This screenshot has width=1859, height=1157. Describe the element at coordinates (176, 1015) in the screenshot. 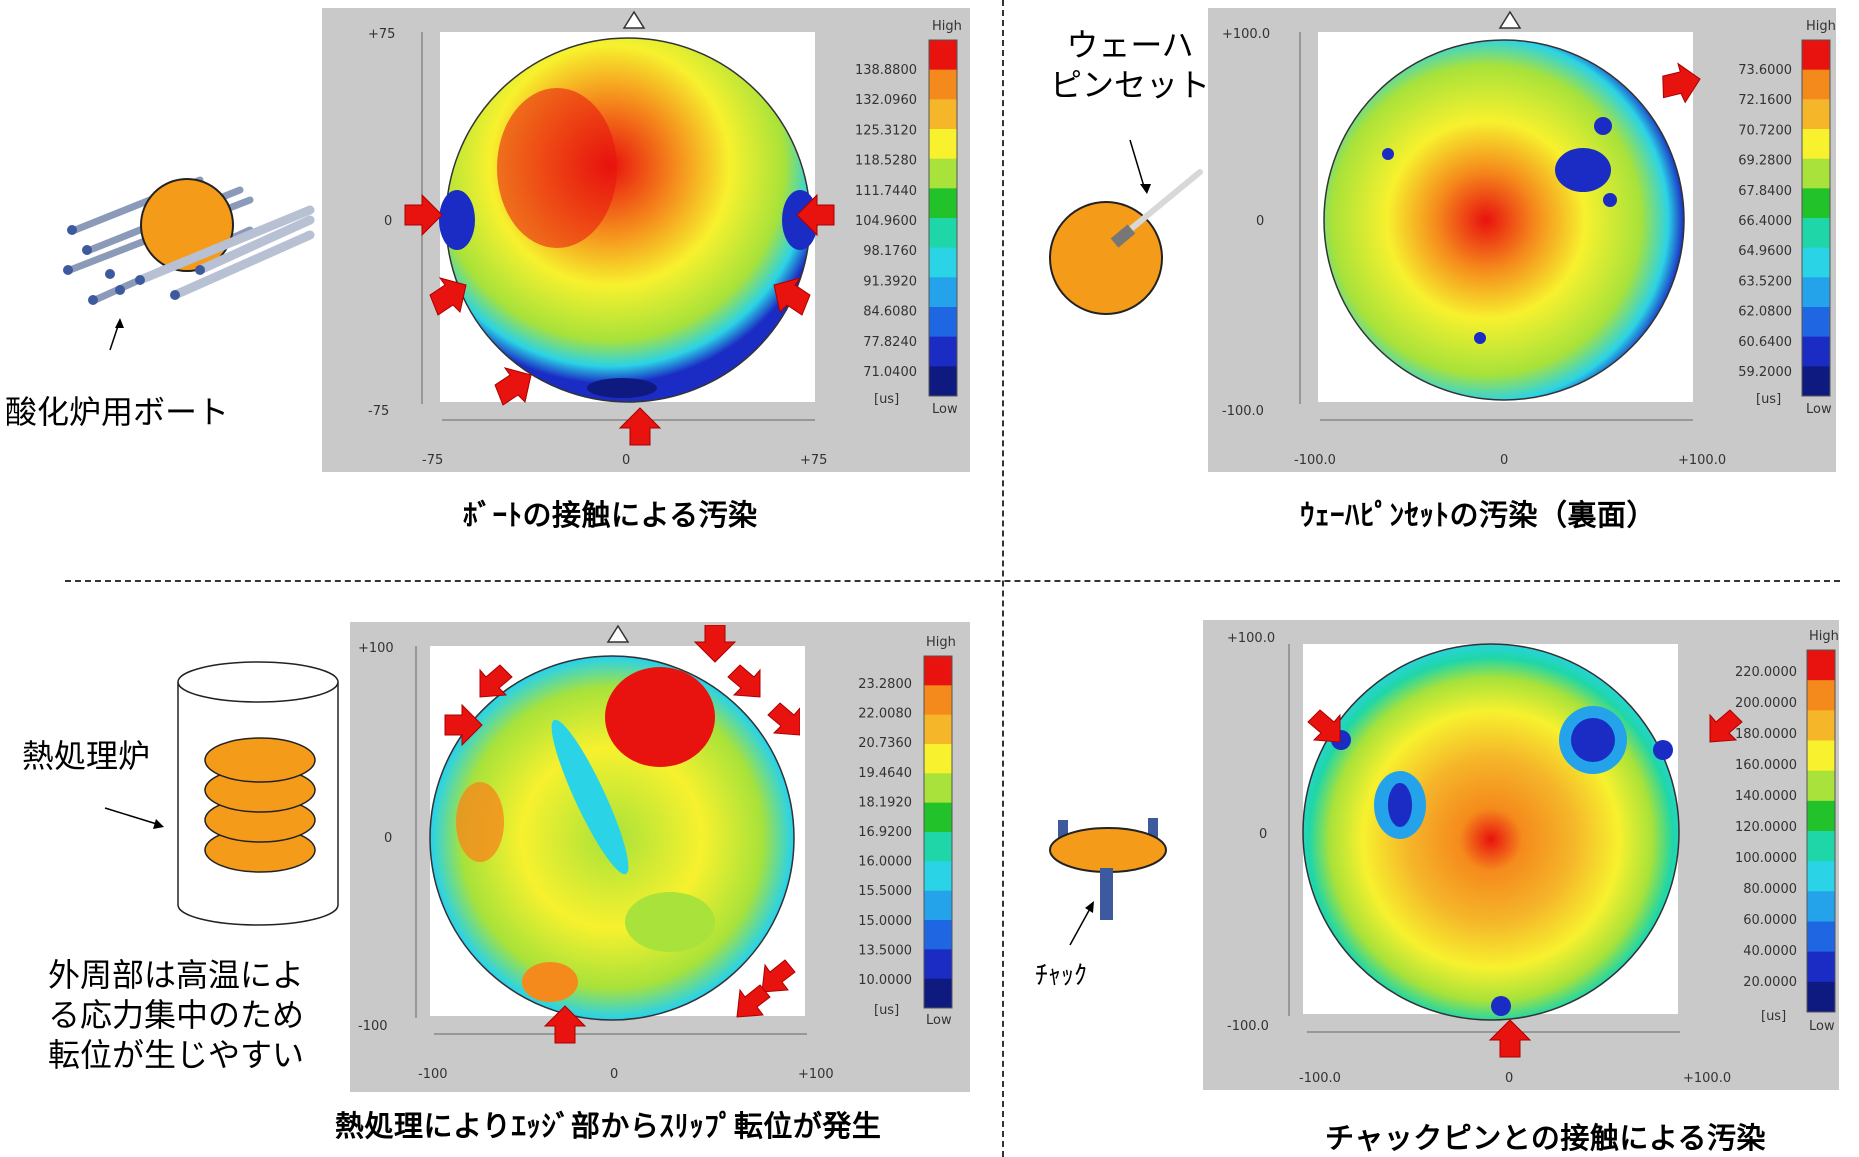

I see `furnace-note: 外周部は高温によ る応力集中のため 転位が生じやすい` at that location.